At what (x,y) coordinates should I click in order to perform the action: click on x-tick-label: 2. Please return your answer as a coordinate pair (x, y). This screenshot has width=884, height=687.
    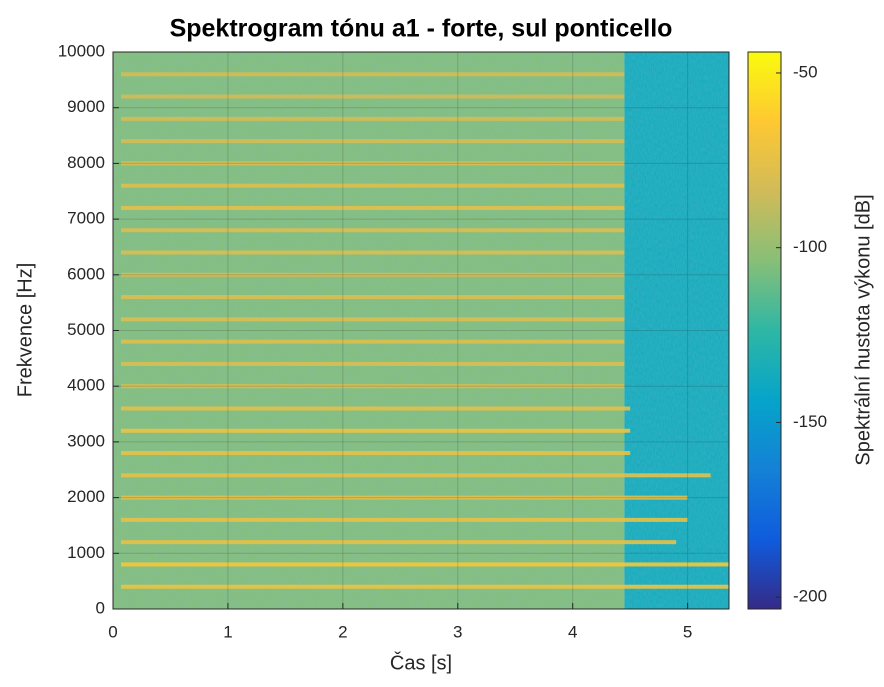
    Looking at the image, I should click on (342, 631).